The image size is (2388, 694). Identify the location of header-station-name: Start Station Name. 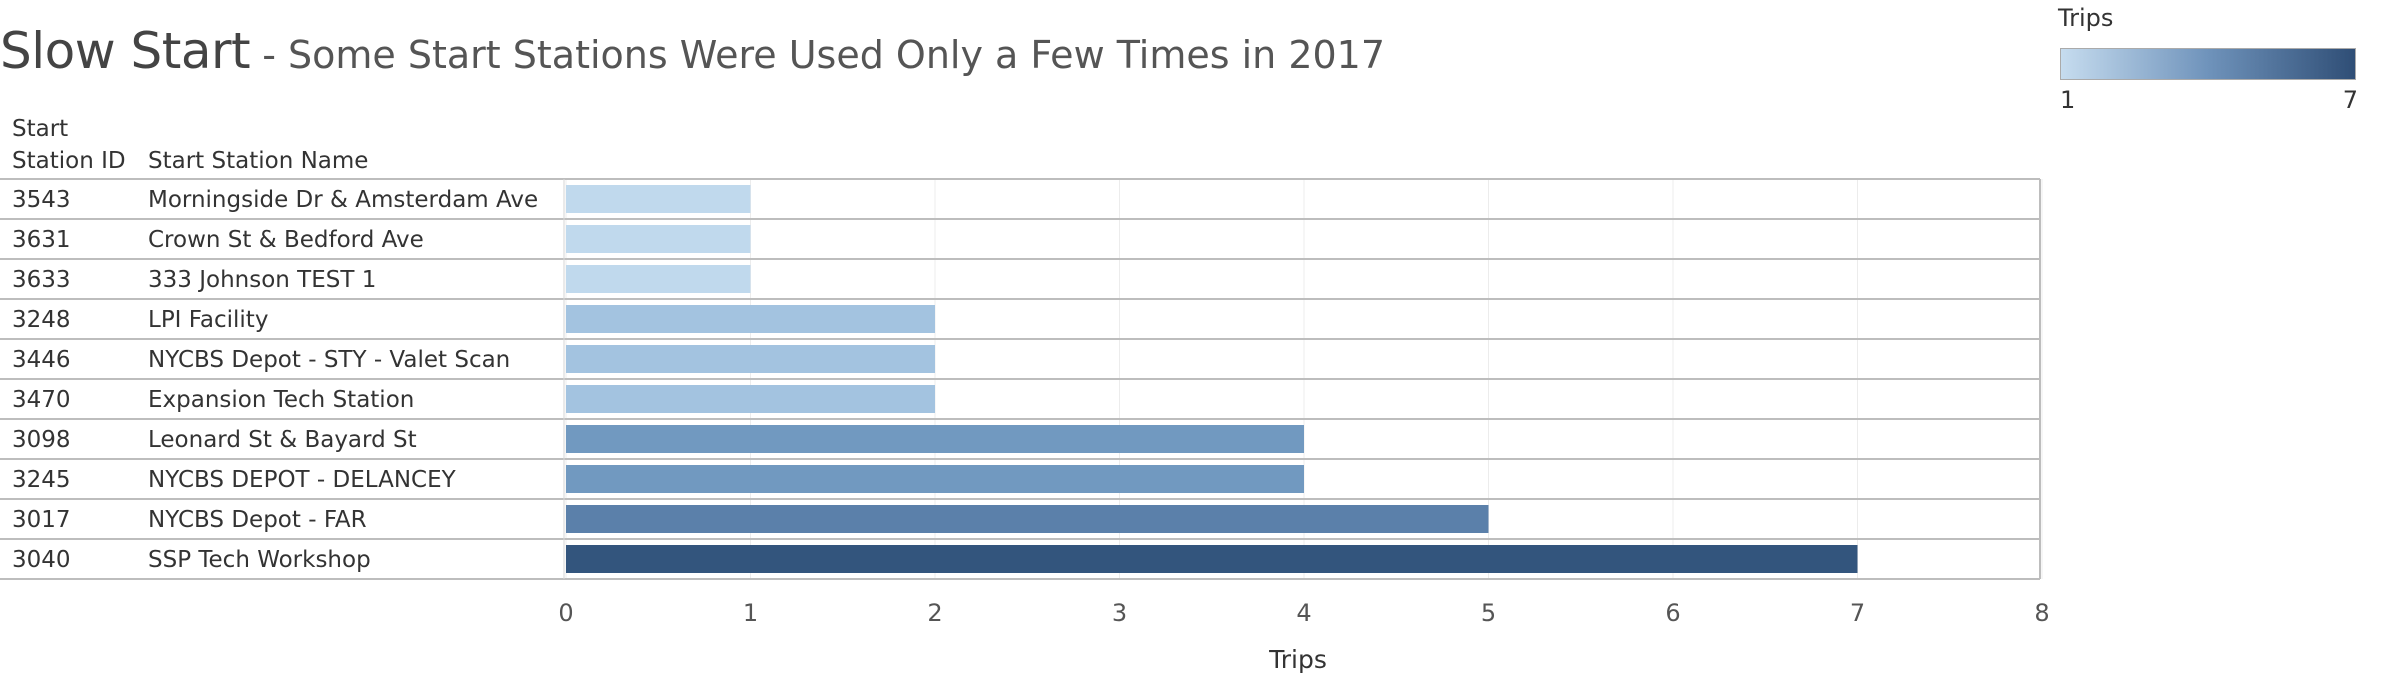
(258, 161).